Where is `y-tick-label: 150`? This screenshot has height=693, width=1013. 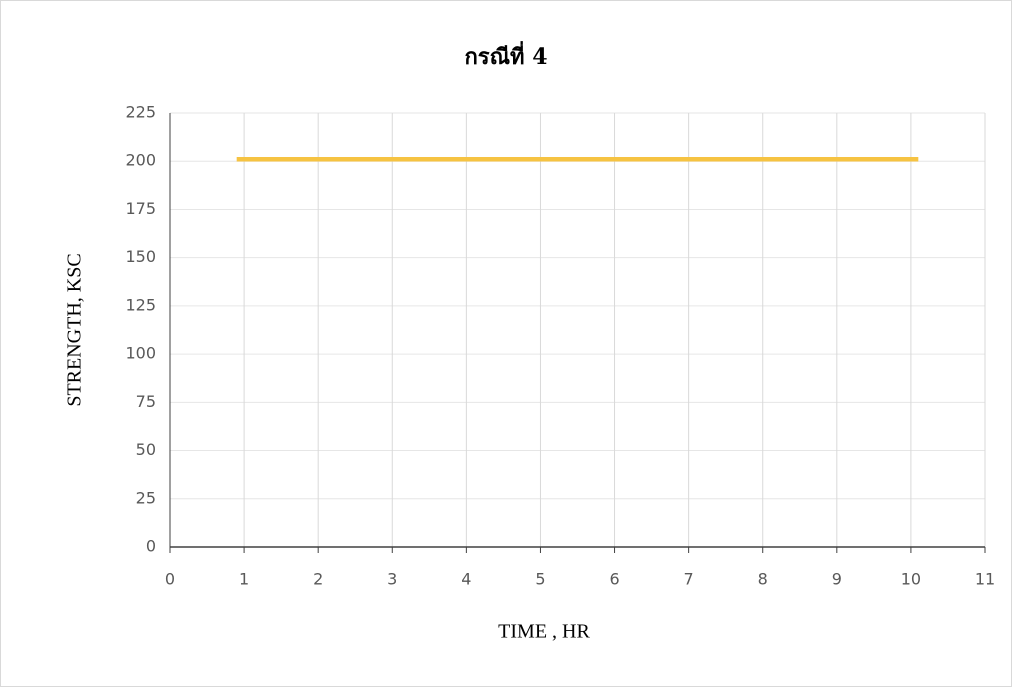 y-tick-label: 150 is located at coordinates (140, 256).